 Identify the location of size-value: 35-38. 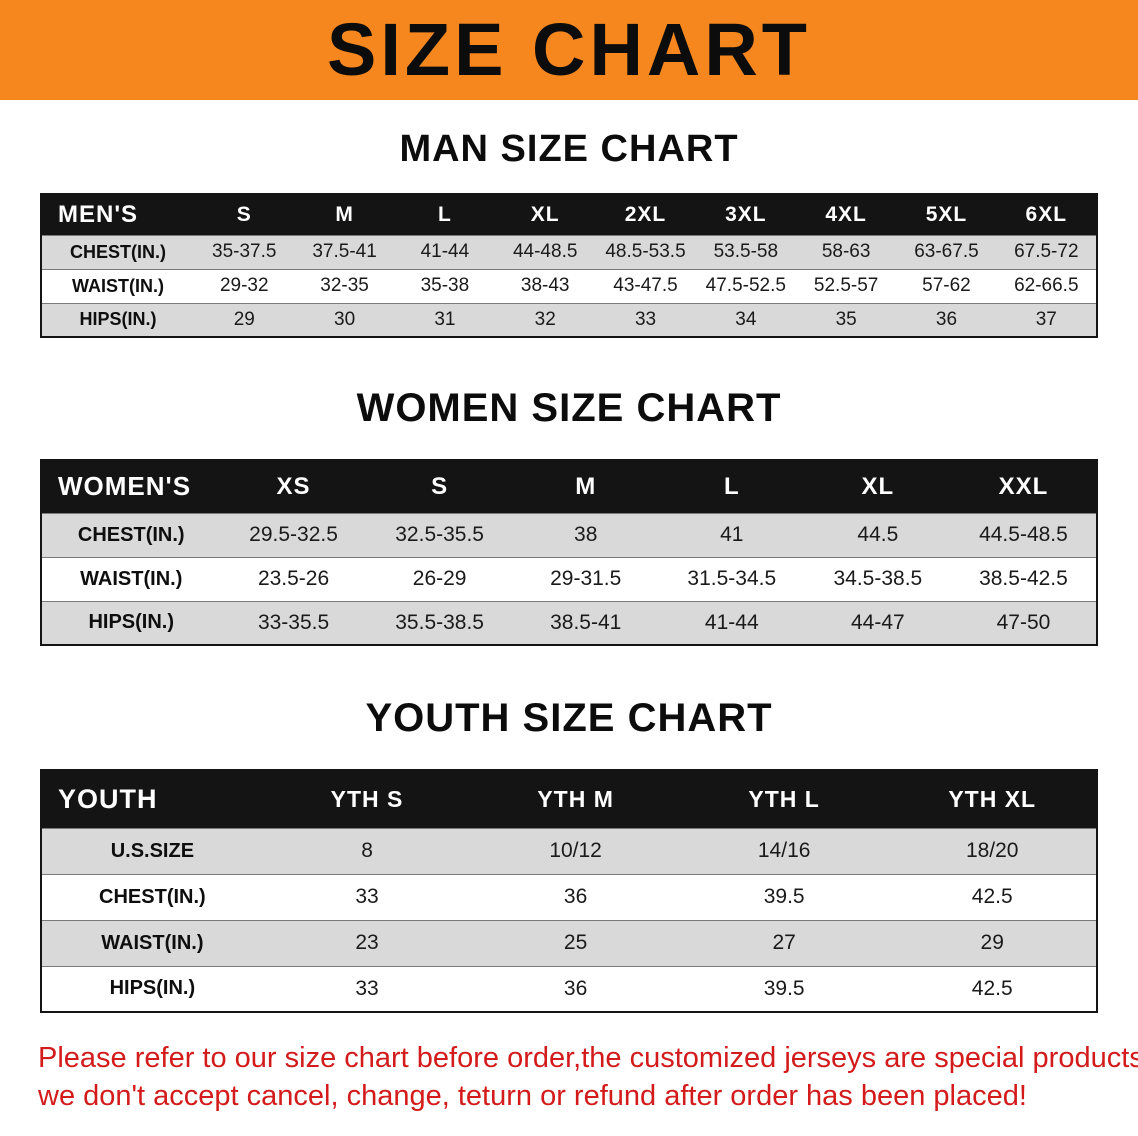
(445, 285).